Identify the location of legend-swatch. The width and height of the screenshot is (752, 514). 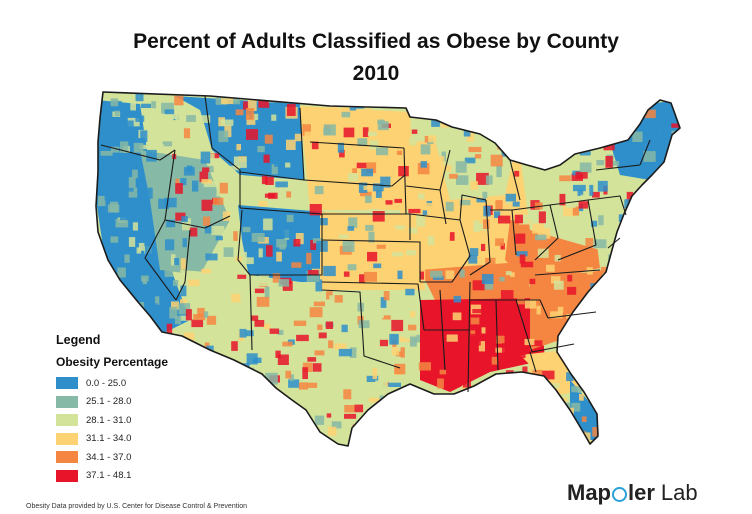
(67, 457).